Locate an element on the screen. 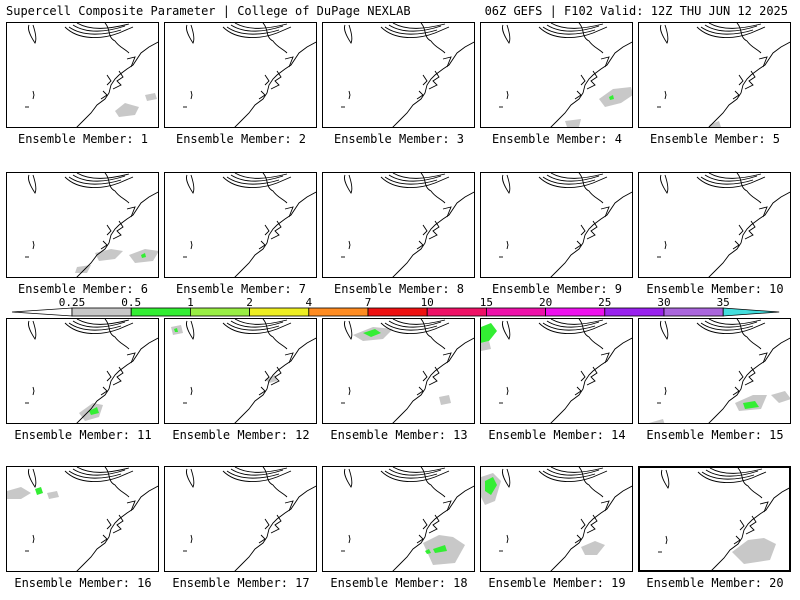 This screenshot has width=800, height=600. legend-tick-label: 2 is located at coordinates (249, 302).